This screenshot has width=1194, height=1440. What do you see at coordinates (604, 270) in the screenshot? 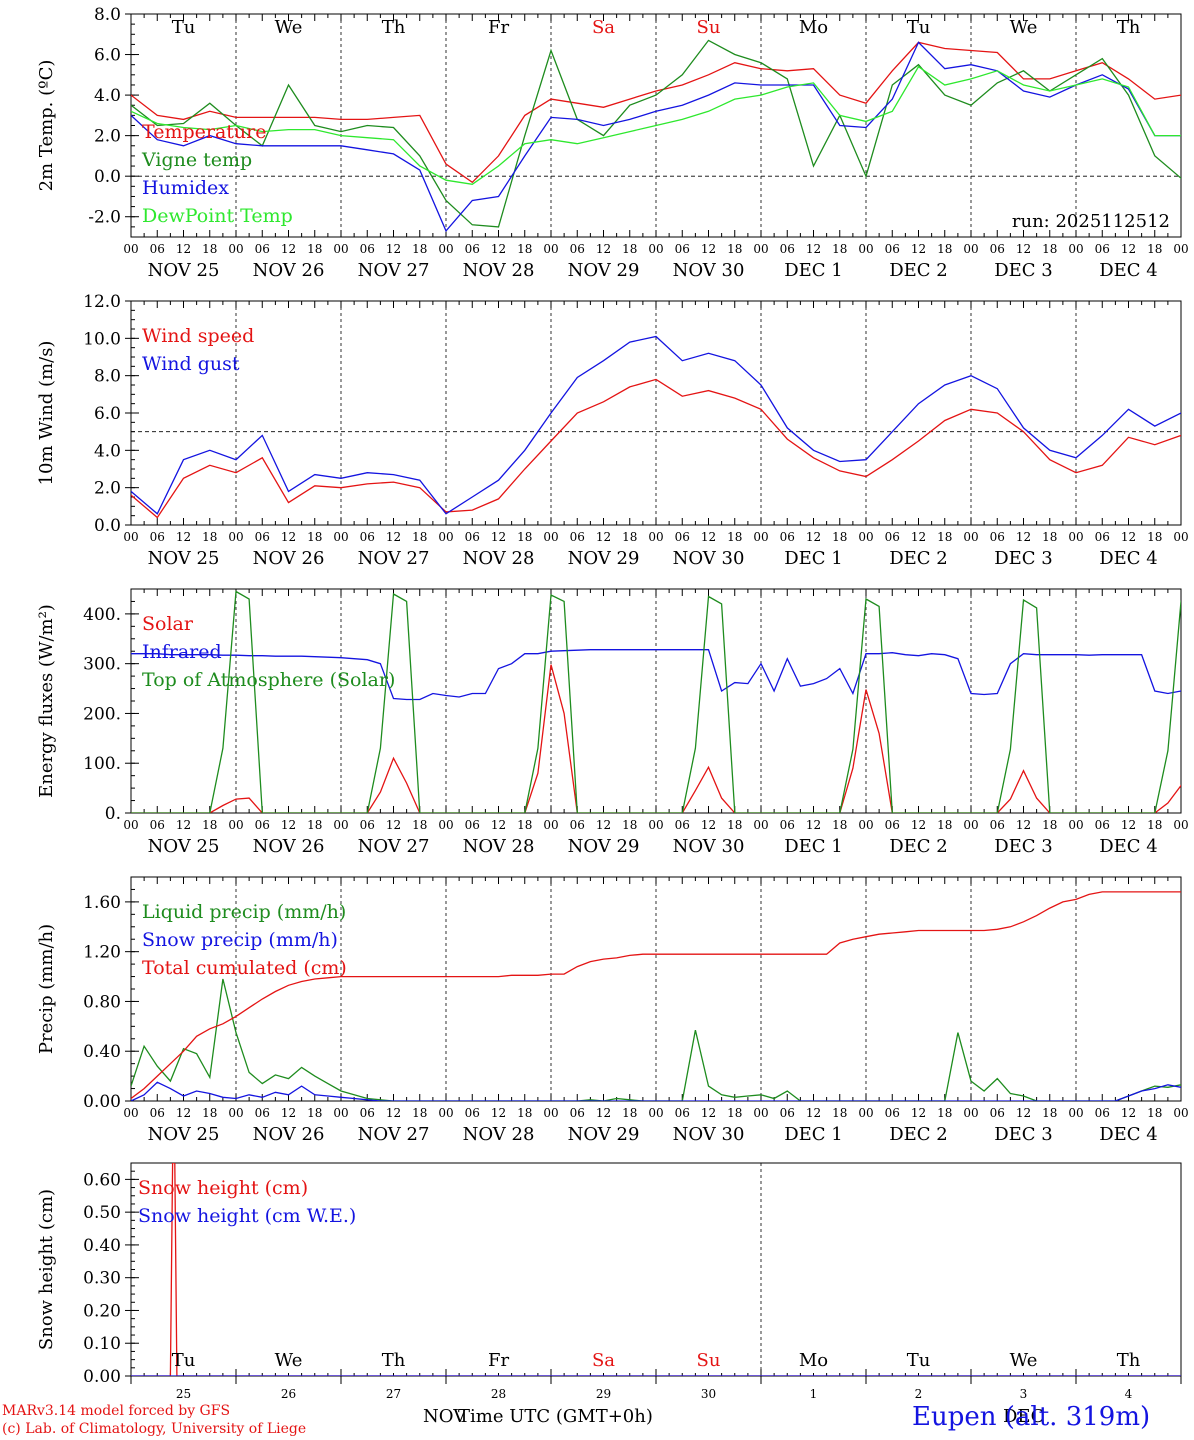
I see `date-label: NOV 29` at bounding box center [604, 270].